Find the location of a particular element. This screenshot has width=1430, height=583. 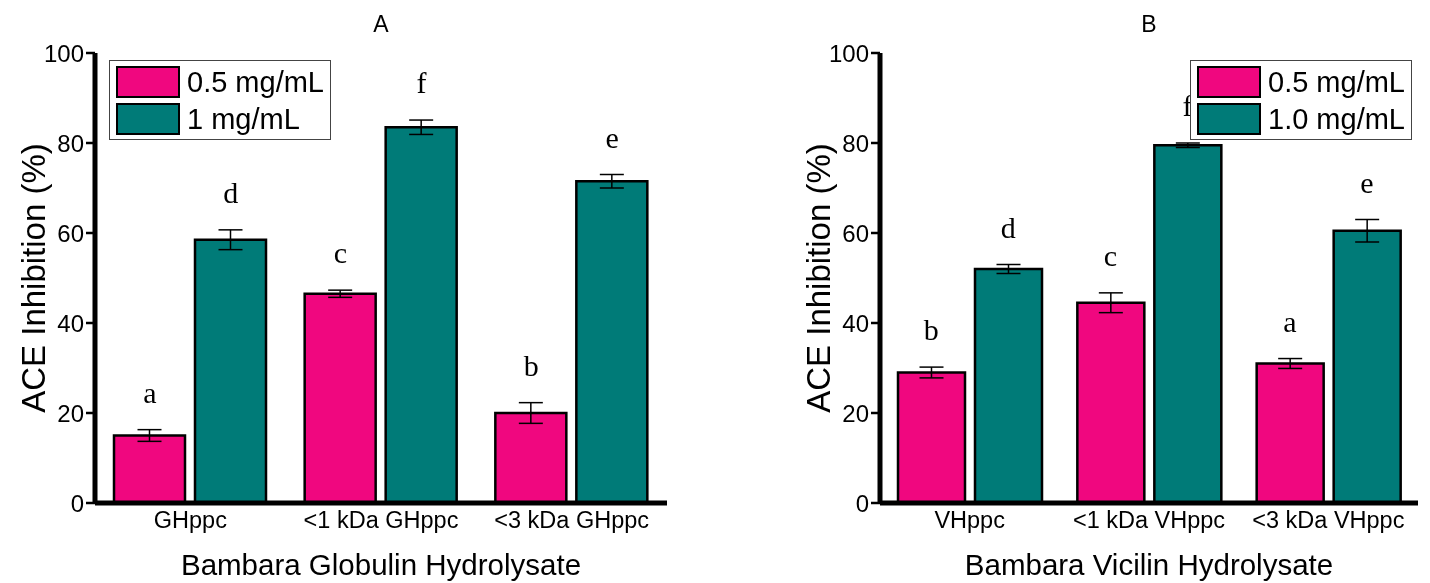

chart-title: A is located at coordinates (381, 24).